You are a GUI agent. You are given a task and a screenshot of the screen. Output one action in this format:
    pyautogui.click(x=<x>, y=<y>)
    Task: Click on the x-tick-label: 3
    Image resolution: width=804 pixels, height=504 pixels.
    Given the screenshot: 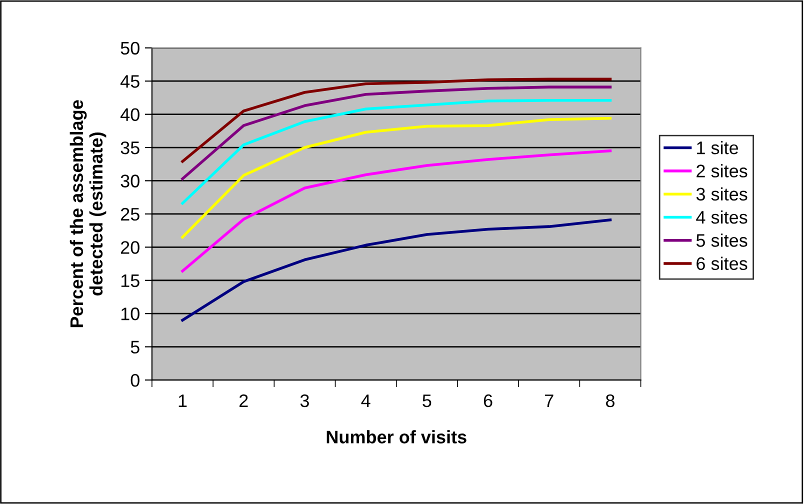 What is the action you would take?
    pyautogui.click(x=304, y=401)
    